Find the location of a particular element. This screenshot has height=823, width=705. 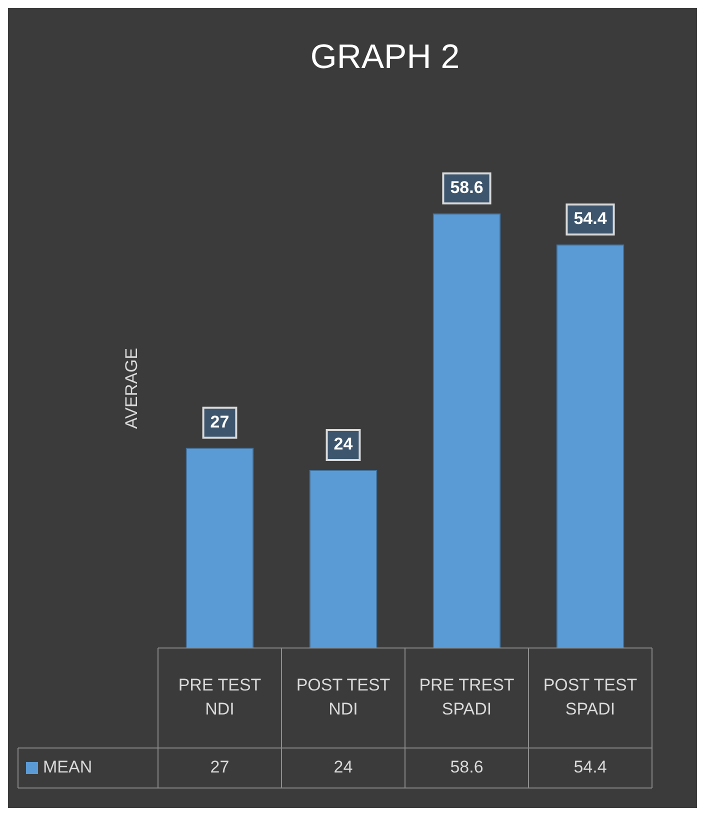

legend-label: MEAN is located at coordinates (67, 767).